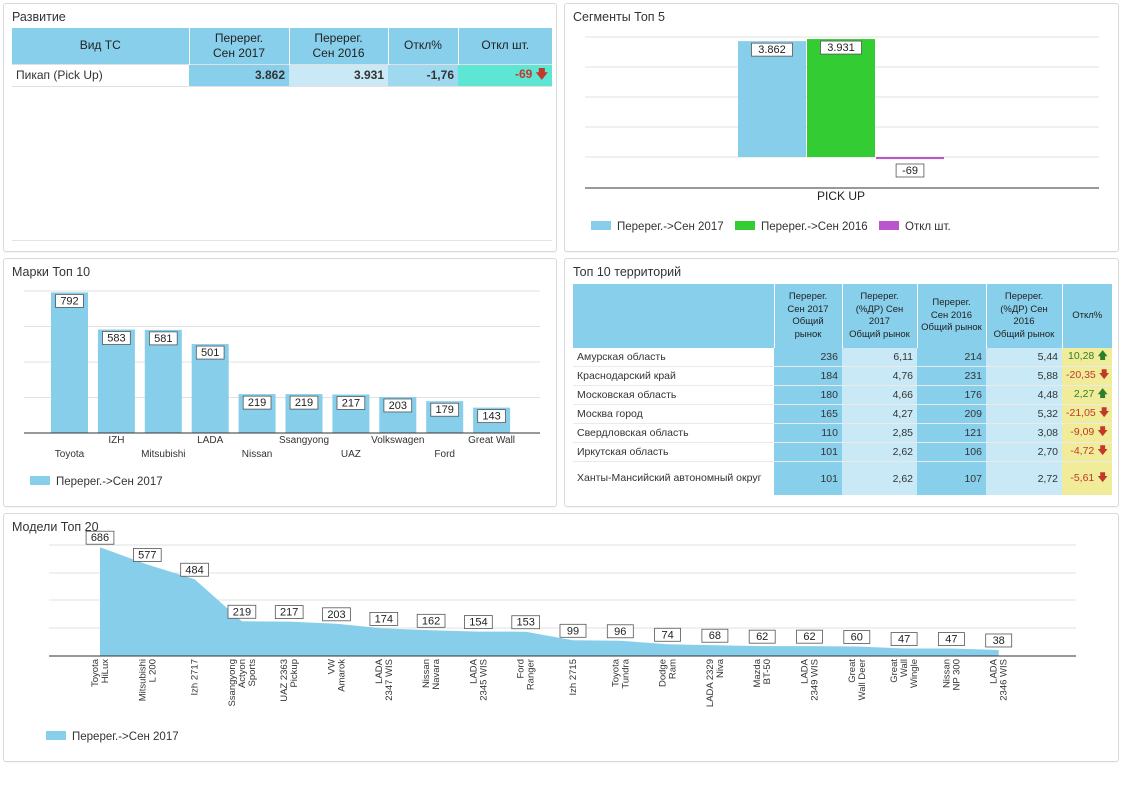  I want to click on dev-header-sen2016: Перерег. Сен 2016, so click(339, 46).